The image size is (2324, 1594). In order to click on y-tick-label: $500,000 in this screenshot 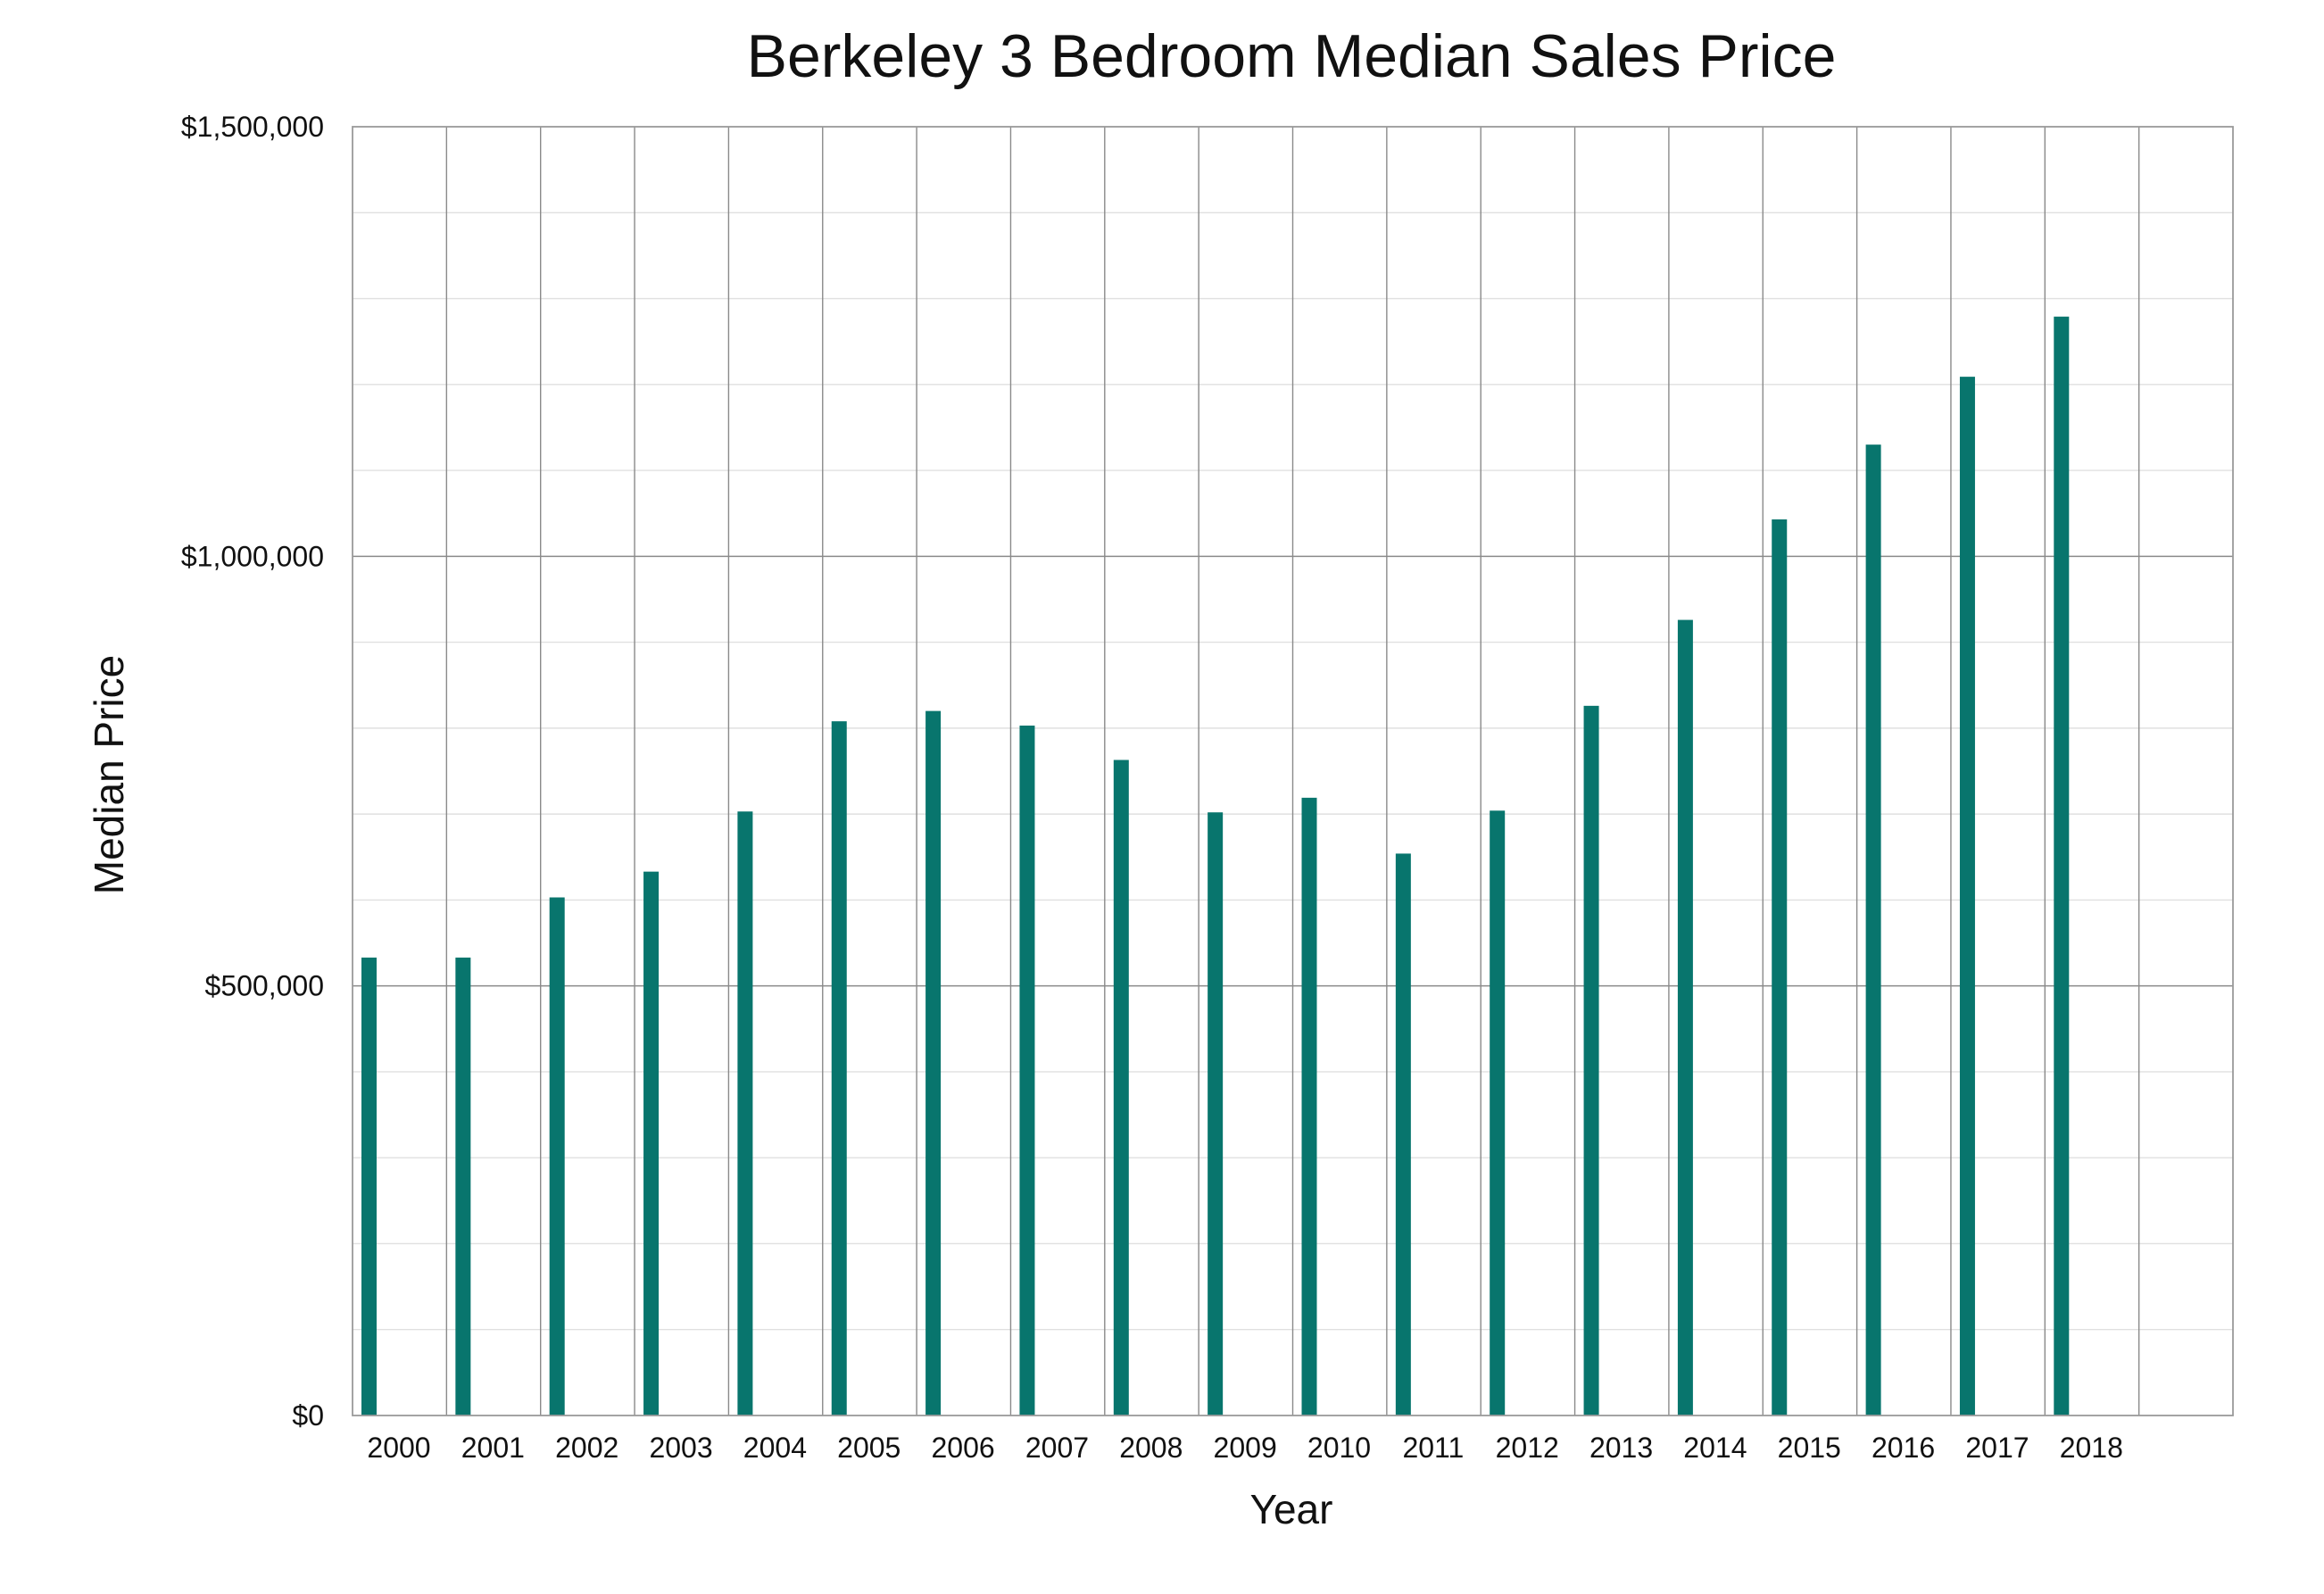, I will do `click(264, 986)`.